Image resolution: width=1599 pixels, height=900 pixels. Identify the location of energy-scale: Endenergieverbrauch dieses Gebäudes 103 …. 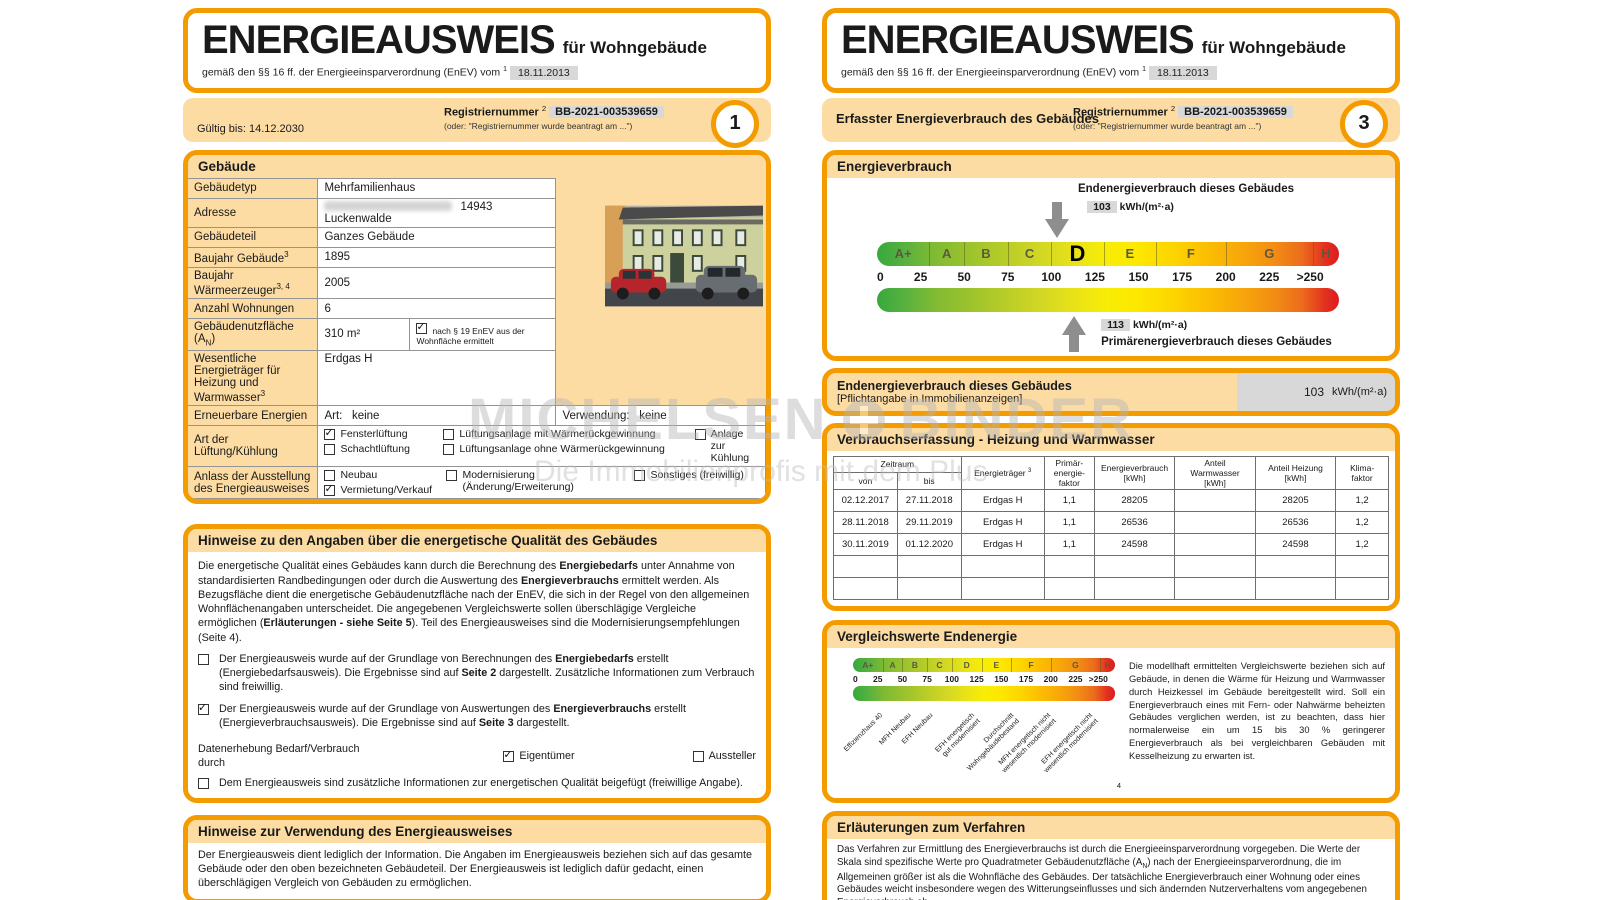
(1108, 267).